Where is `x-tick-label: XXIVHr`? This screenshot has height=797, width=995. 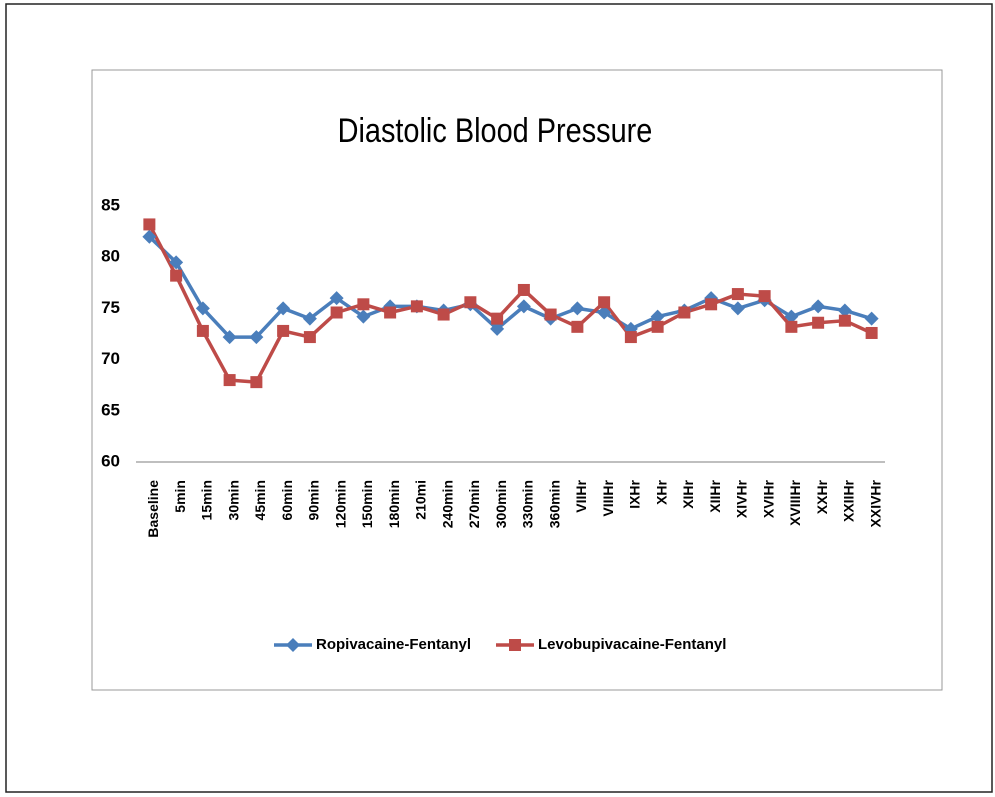
x-tick-label: XXIVHr is located at coordinates (875, 503).